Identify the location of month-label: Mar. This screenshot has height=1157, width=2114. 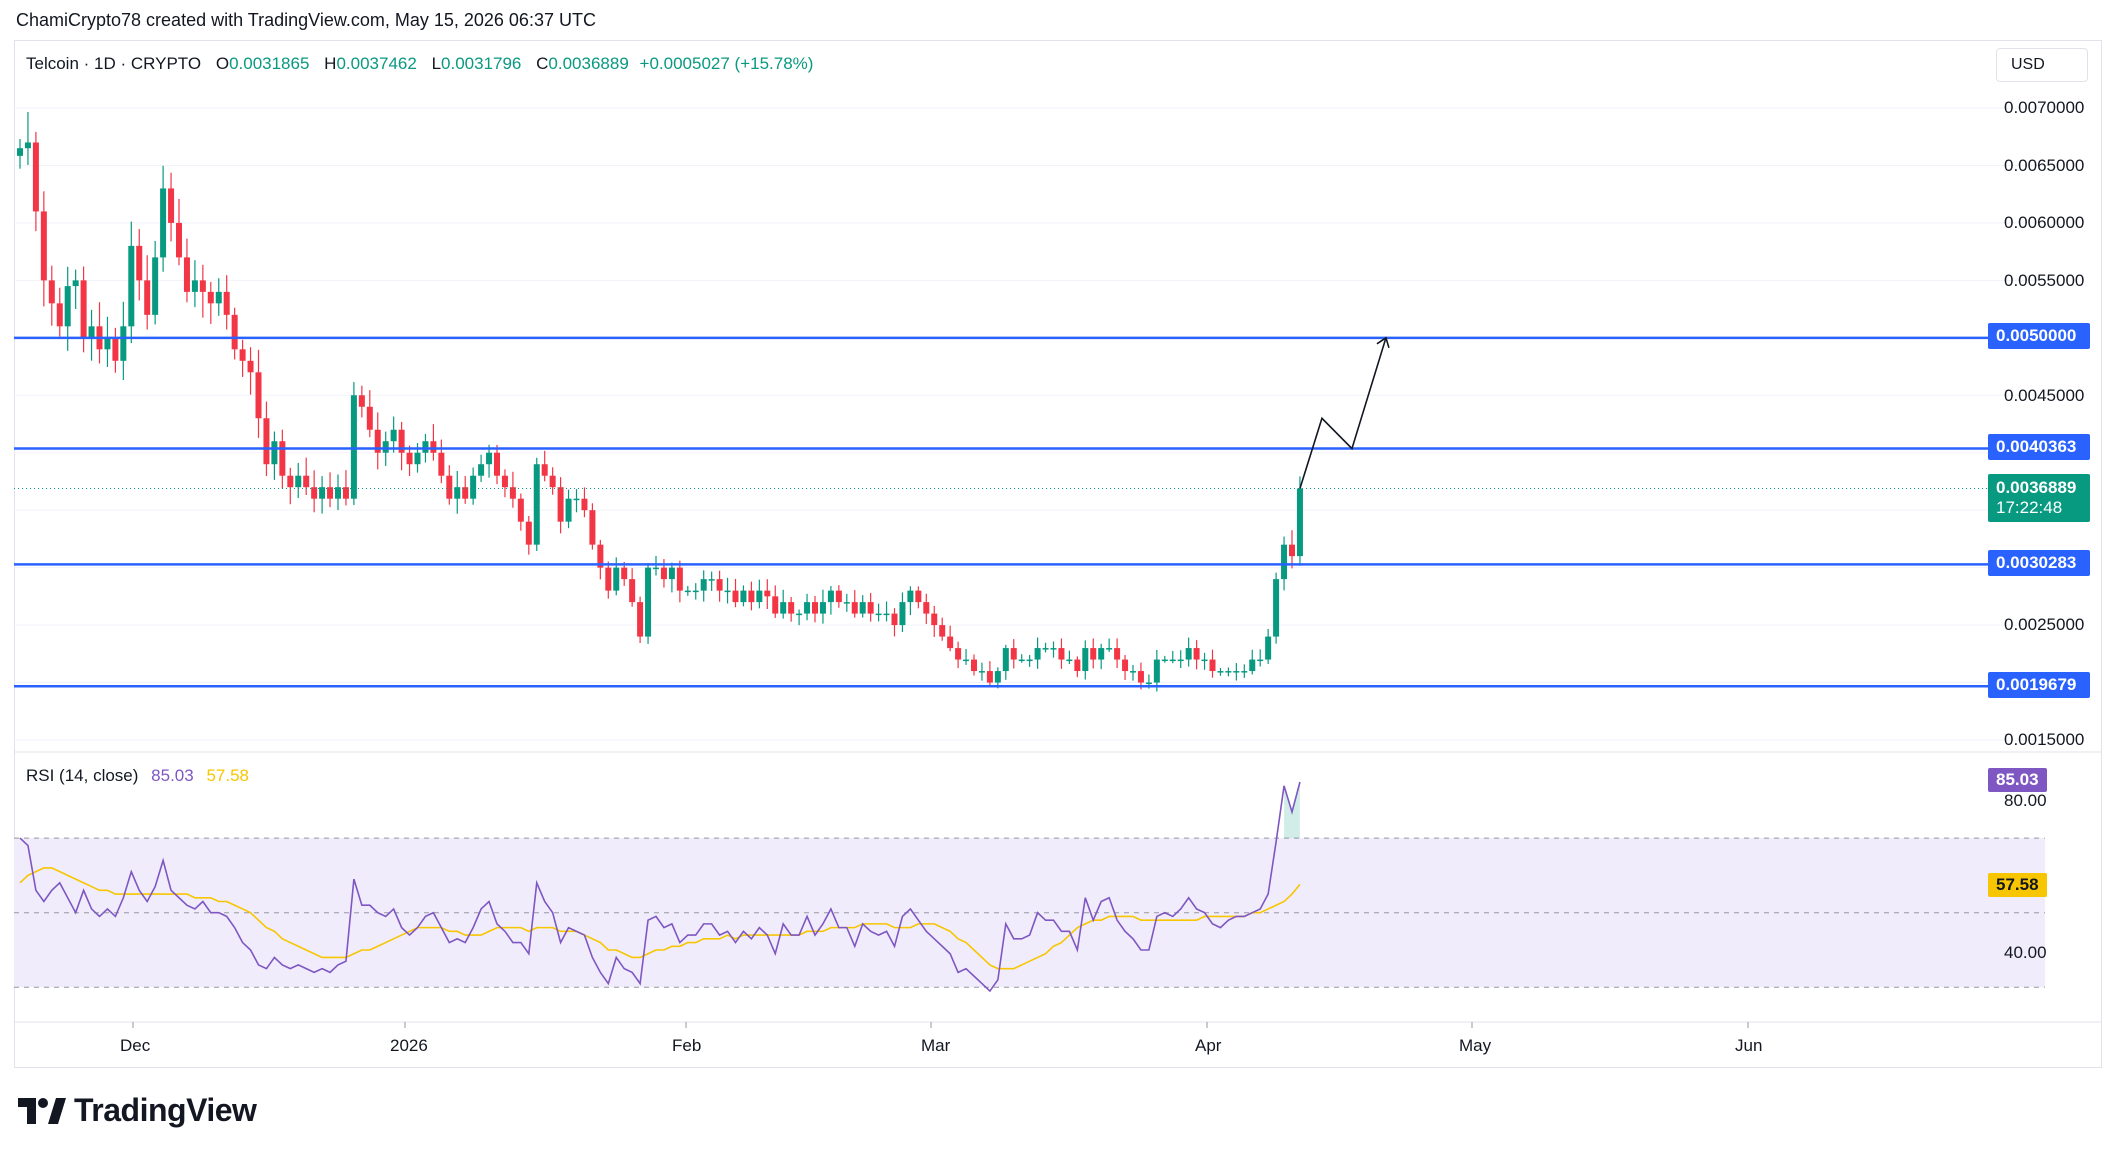
(936, 1045).